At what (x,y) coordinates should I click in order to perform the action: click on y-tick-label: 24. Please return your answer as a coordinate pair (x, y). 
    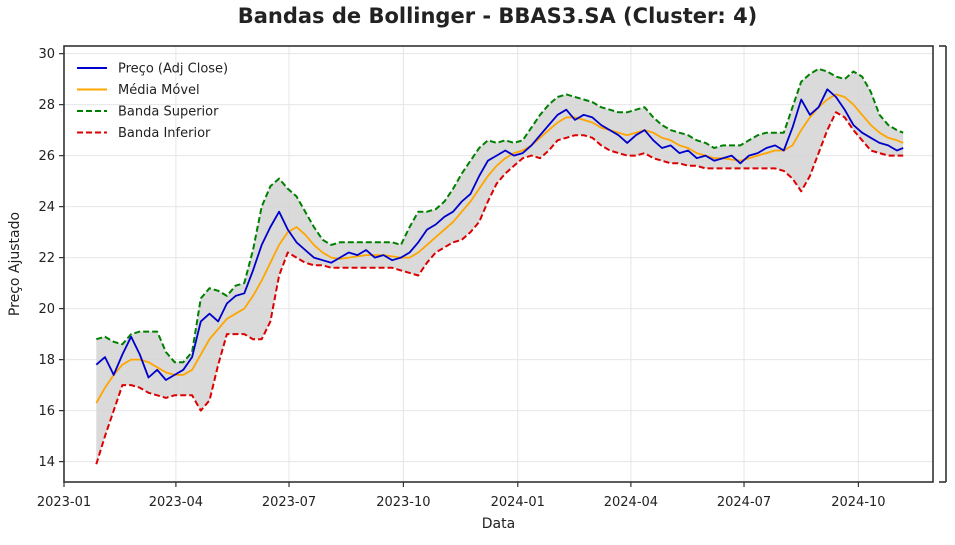
    Looking at the image, I should click on (46, 207).